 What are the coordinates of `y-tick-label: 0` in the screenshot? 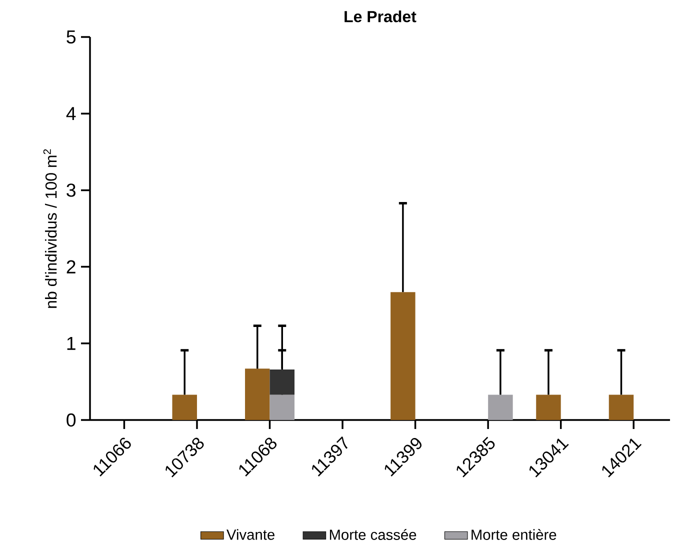 It's located at (71, 420).